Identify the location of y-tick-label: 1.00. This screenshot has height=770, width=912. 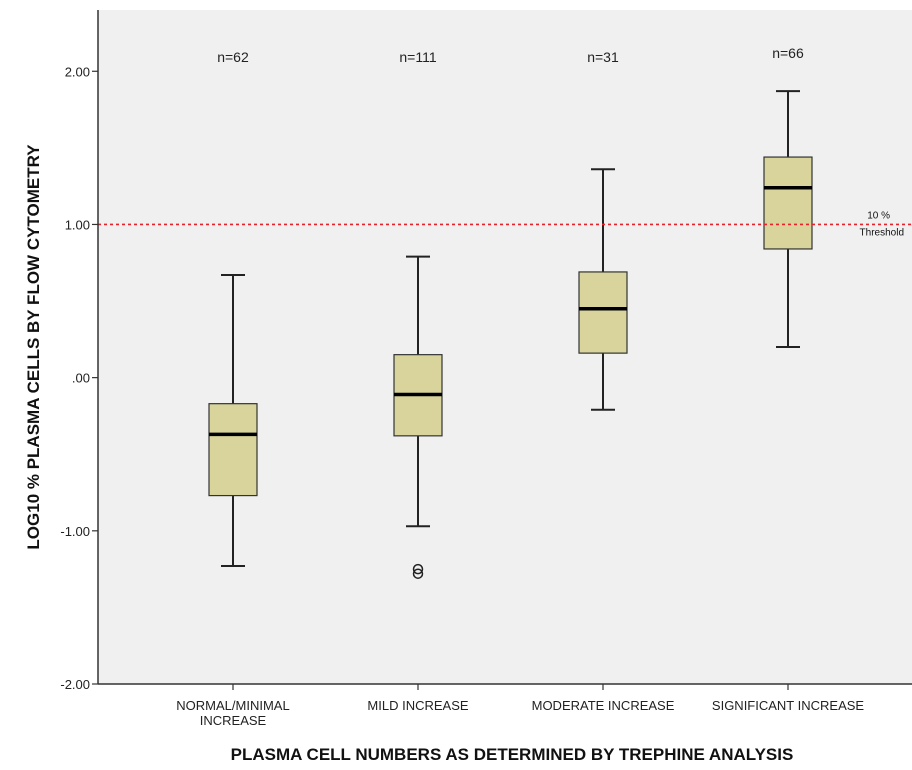
(77, 224).